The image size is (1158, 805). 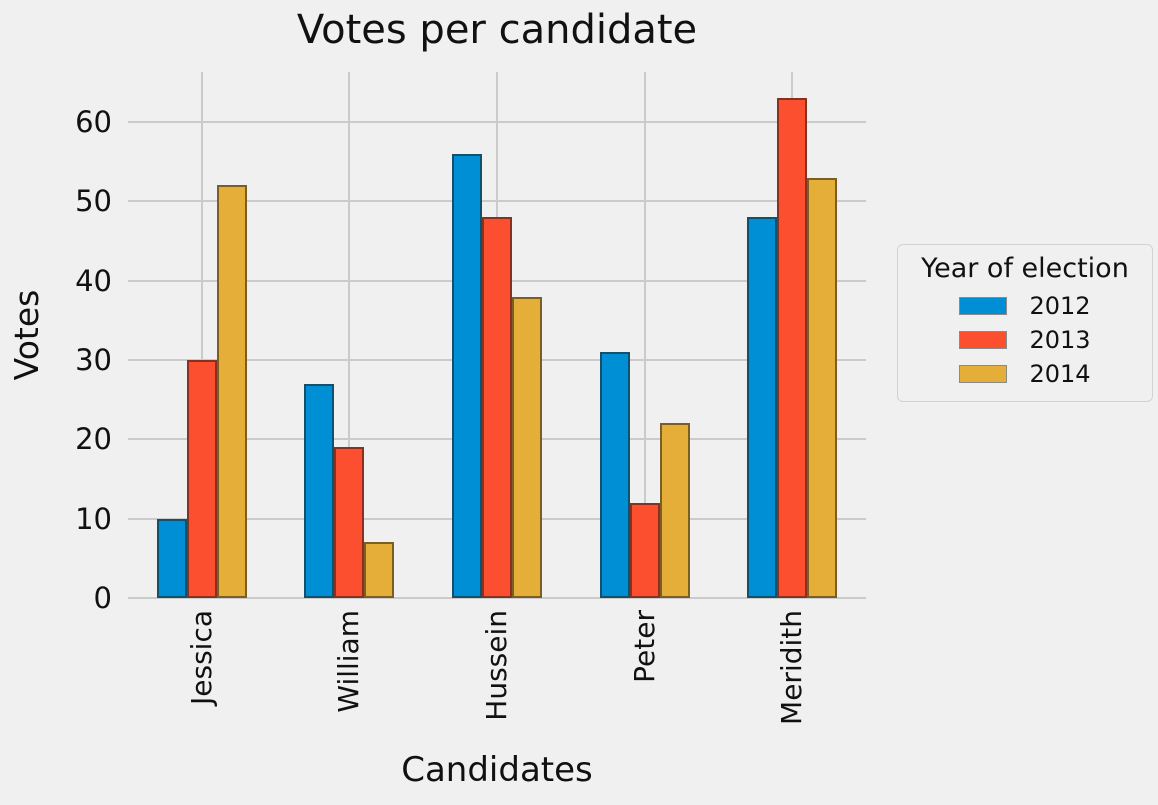 I want to click on legend-items: 2012 2013 2014, so click(x=1025, y=340).